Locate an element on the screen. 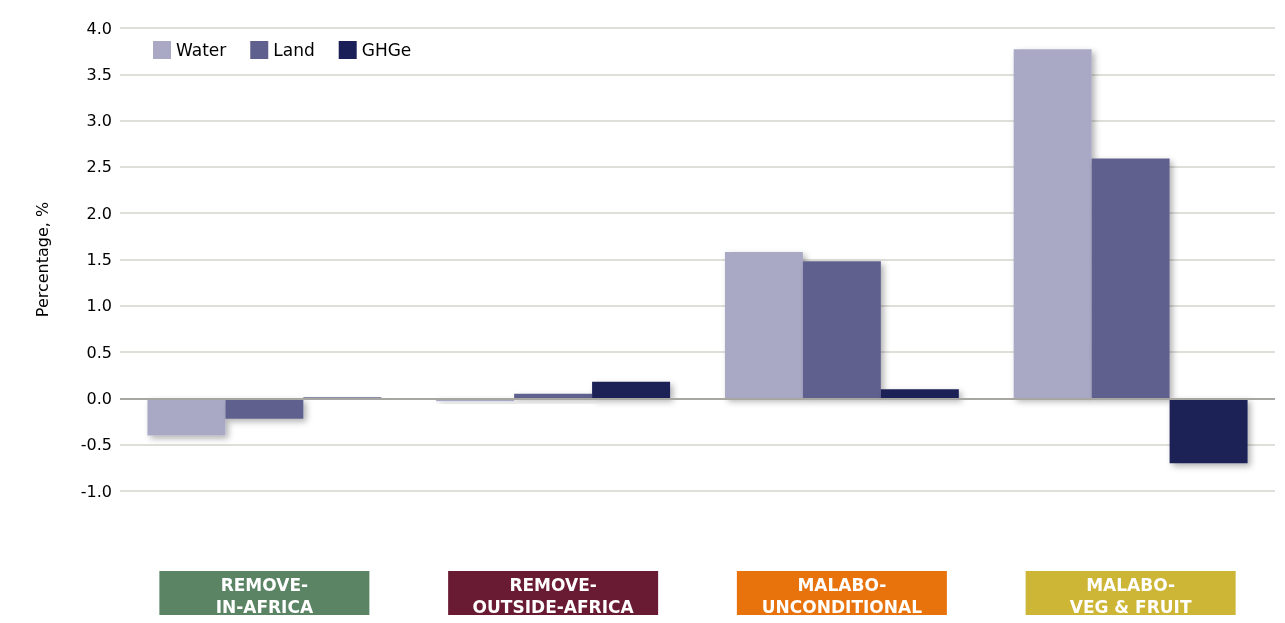 Image resolution: width=1285 pixels, height=623 pixels. legend-label: Land is located at coordinates (294, 50).